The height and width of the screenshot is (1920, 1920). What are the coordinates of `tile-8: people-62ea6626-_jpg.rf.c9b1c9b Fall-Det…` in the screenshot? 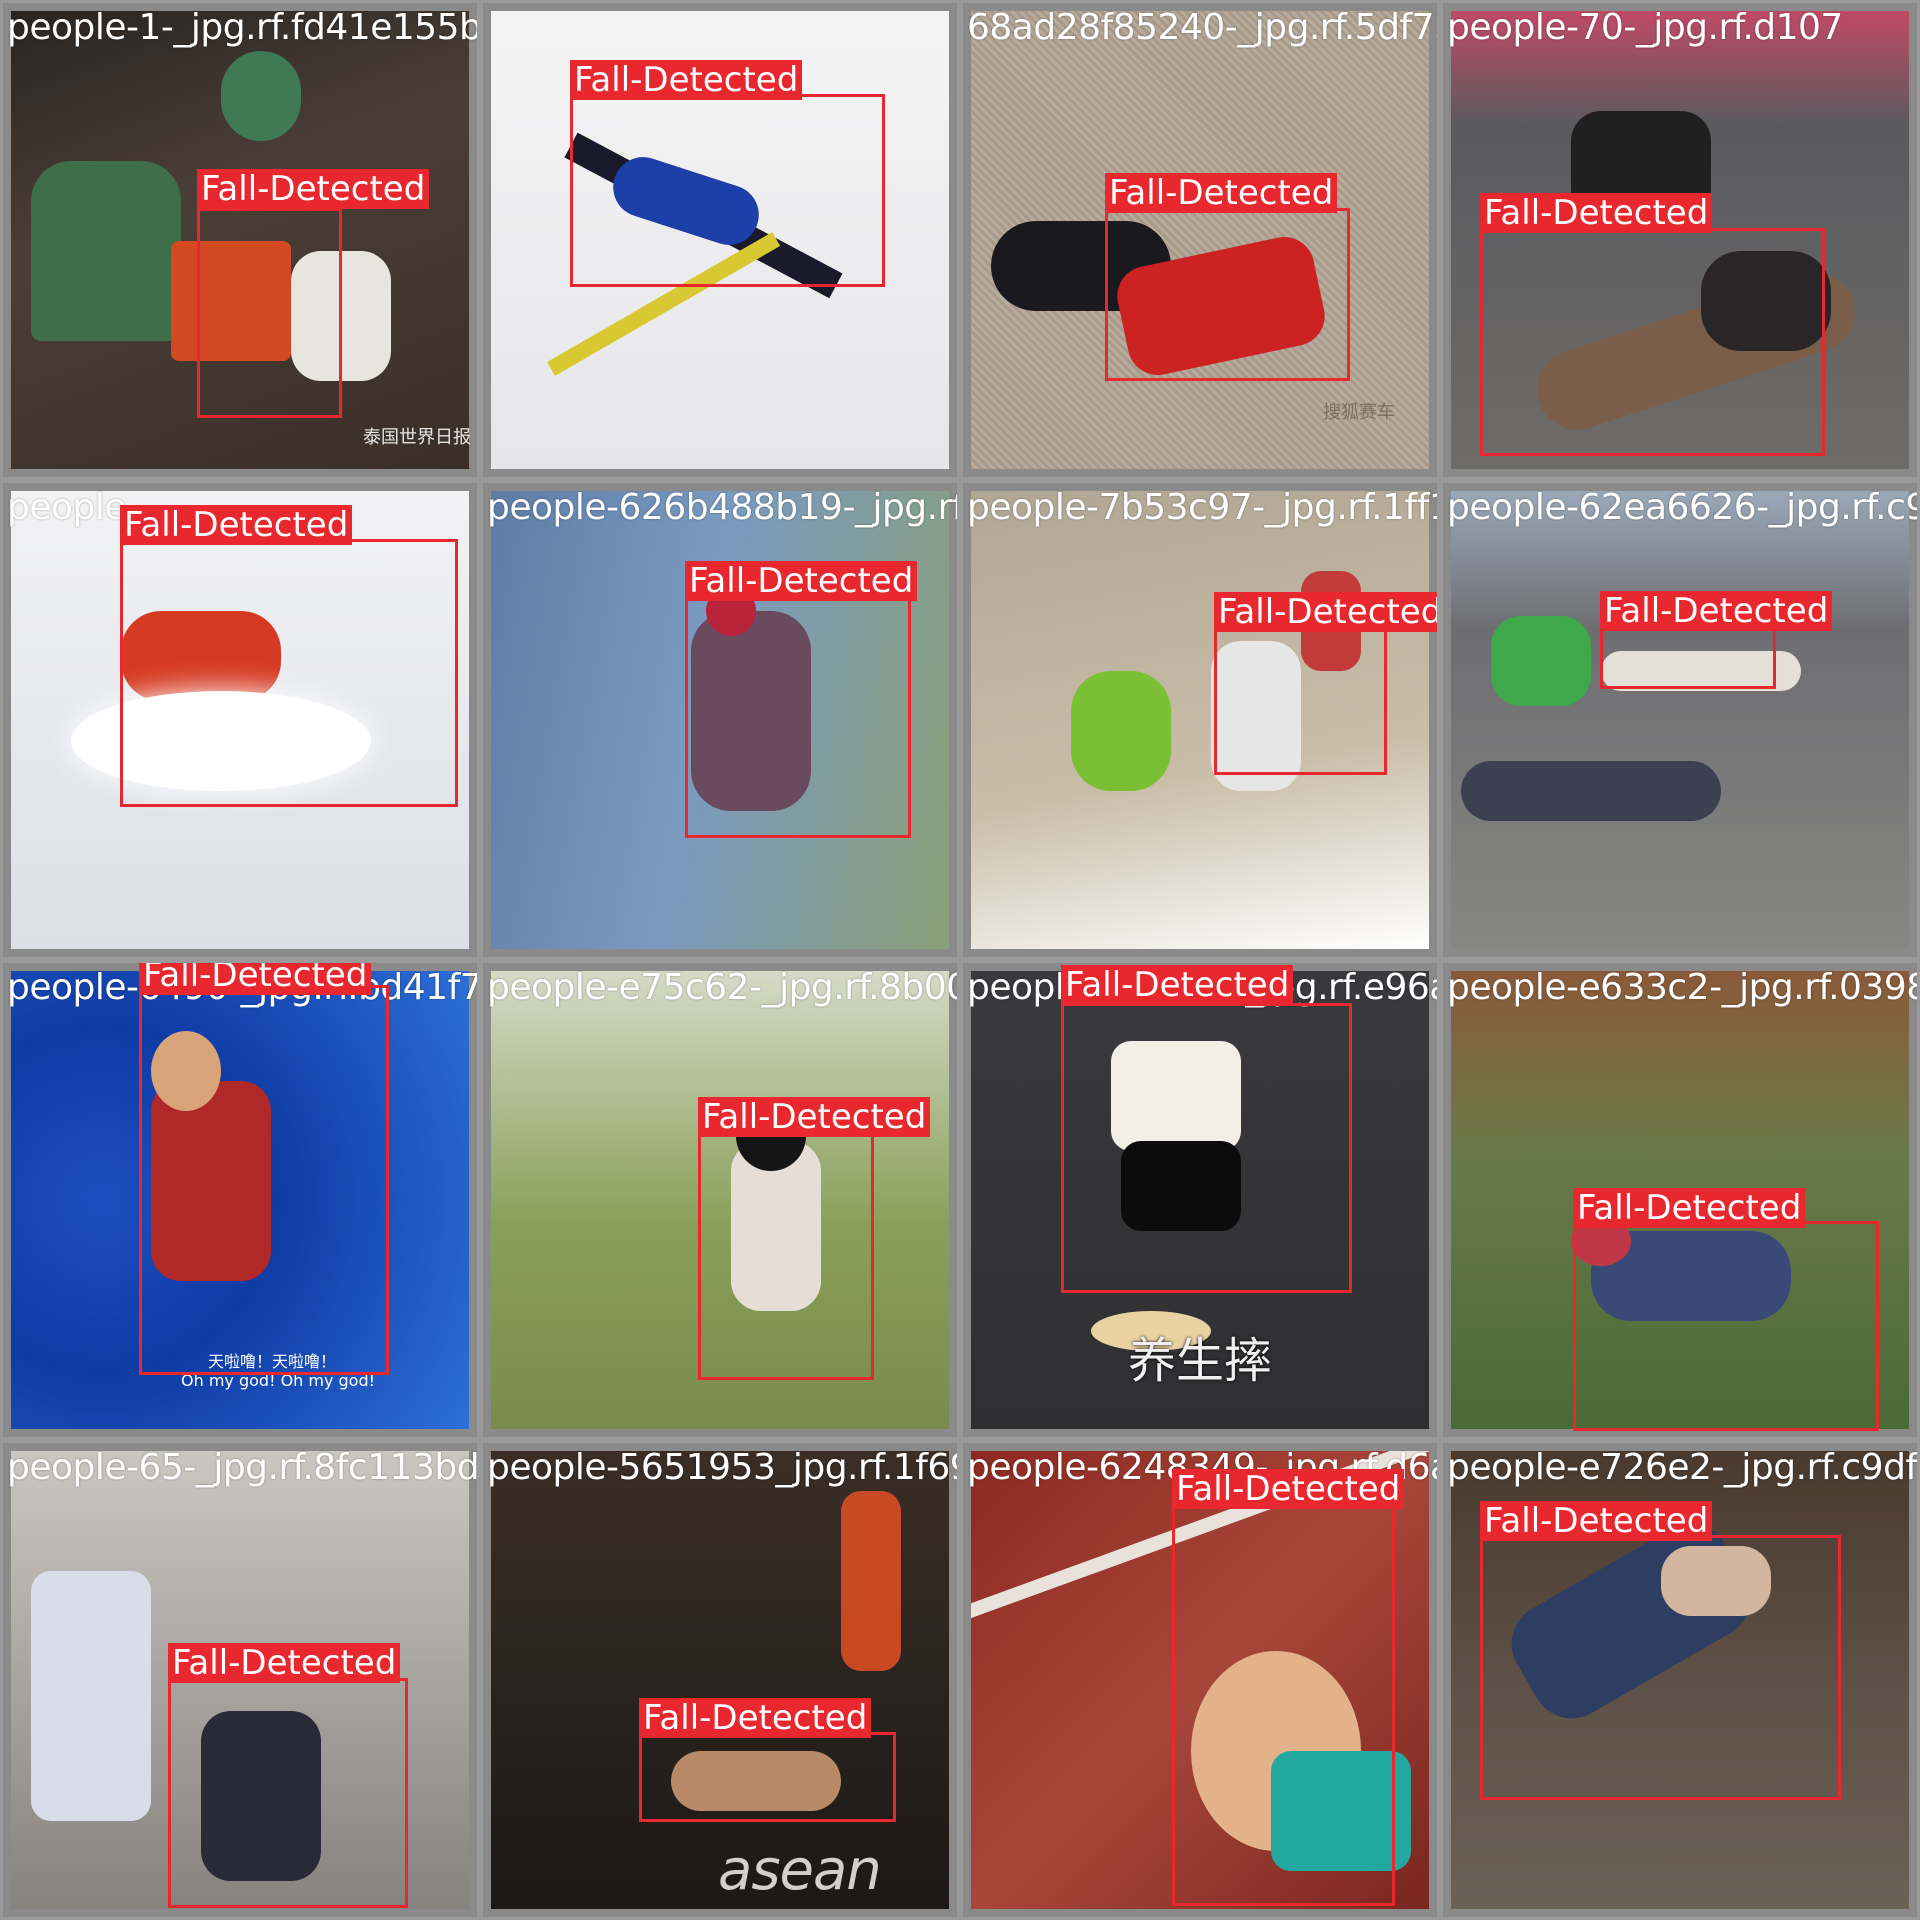 It's located at (1680, 720).